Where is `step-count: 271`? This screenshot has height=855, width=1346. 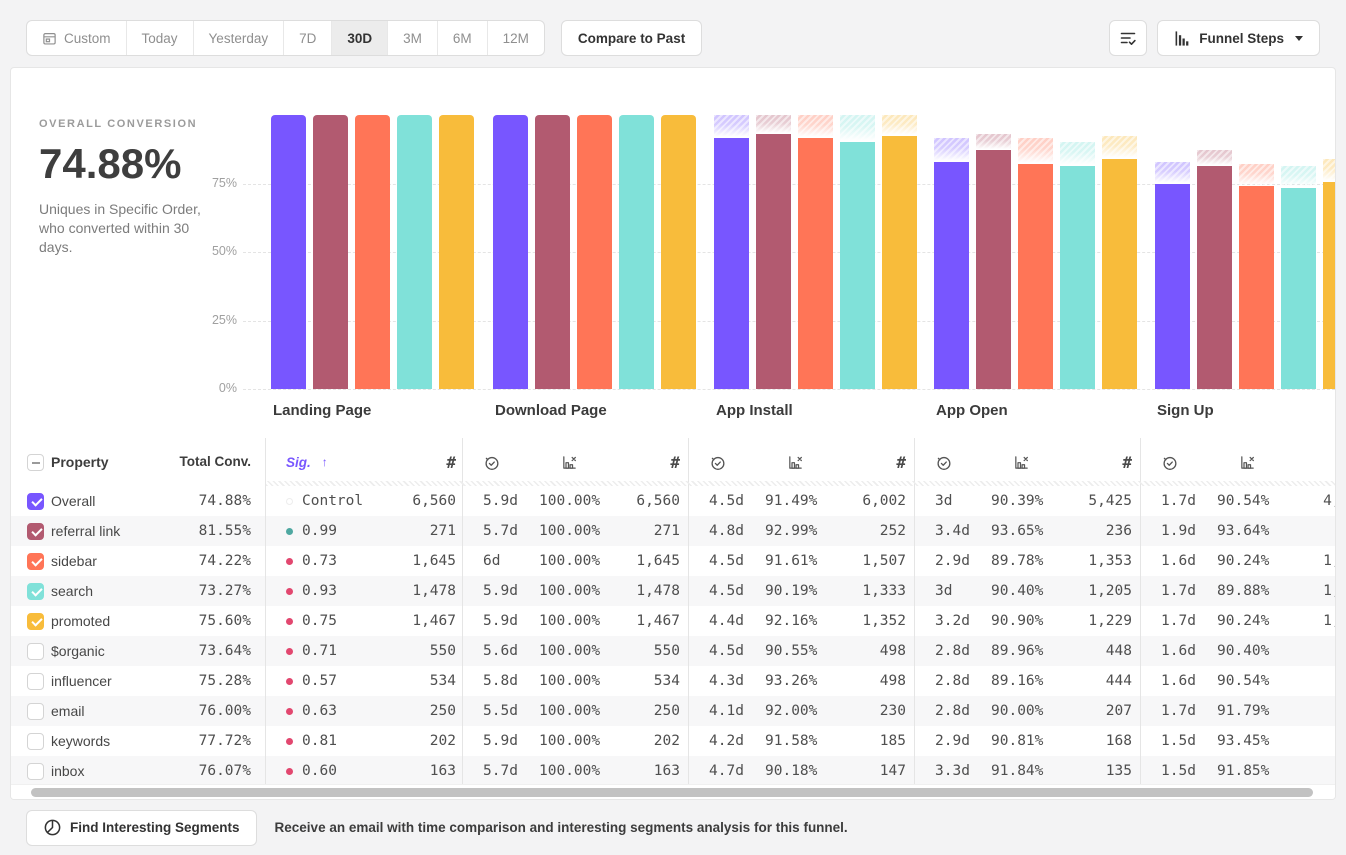
step-count: 271 is located at coordinates (666, 531).